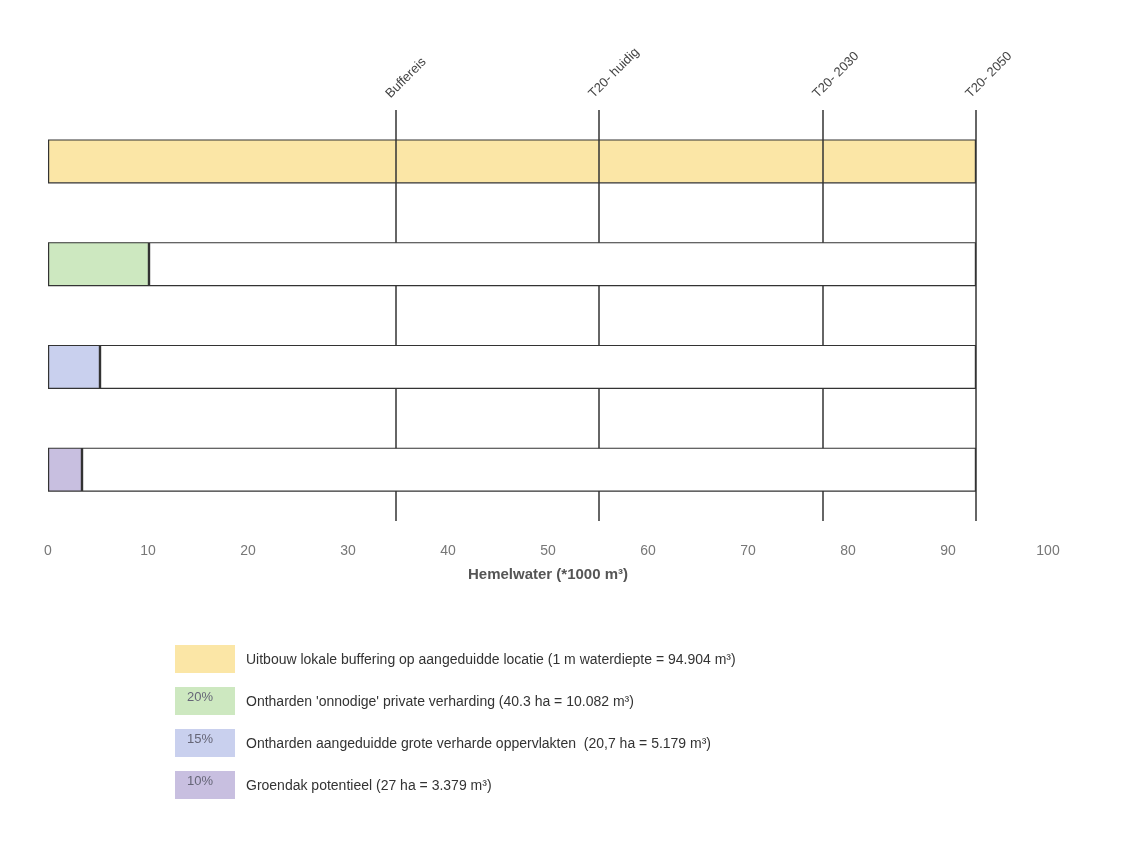 This screenshot has width=1126, height=854. What do you see at coordinates (248, 550) in the screenshot?
I see `x-tick-label: 20` at bounding box center [248, 550].